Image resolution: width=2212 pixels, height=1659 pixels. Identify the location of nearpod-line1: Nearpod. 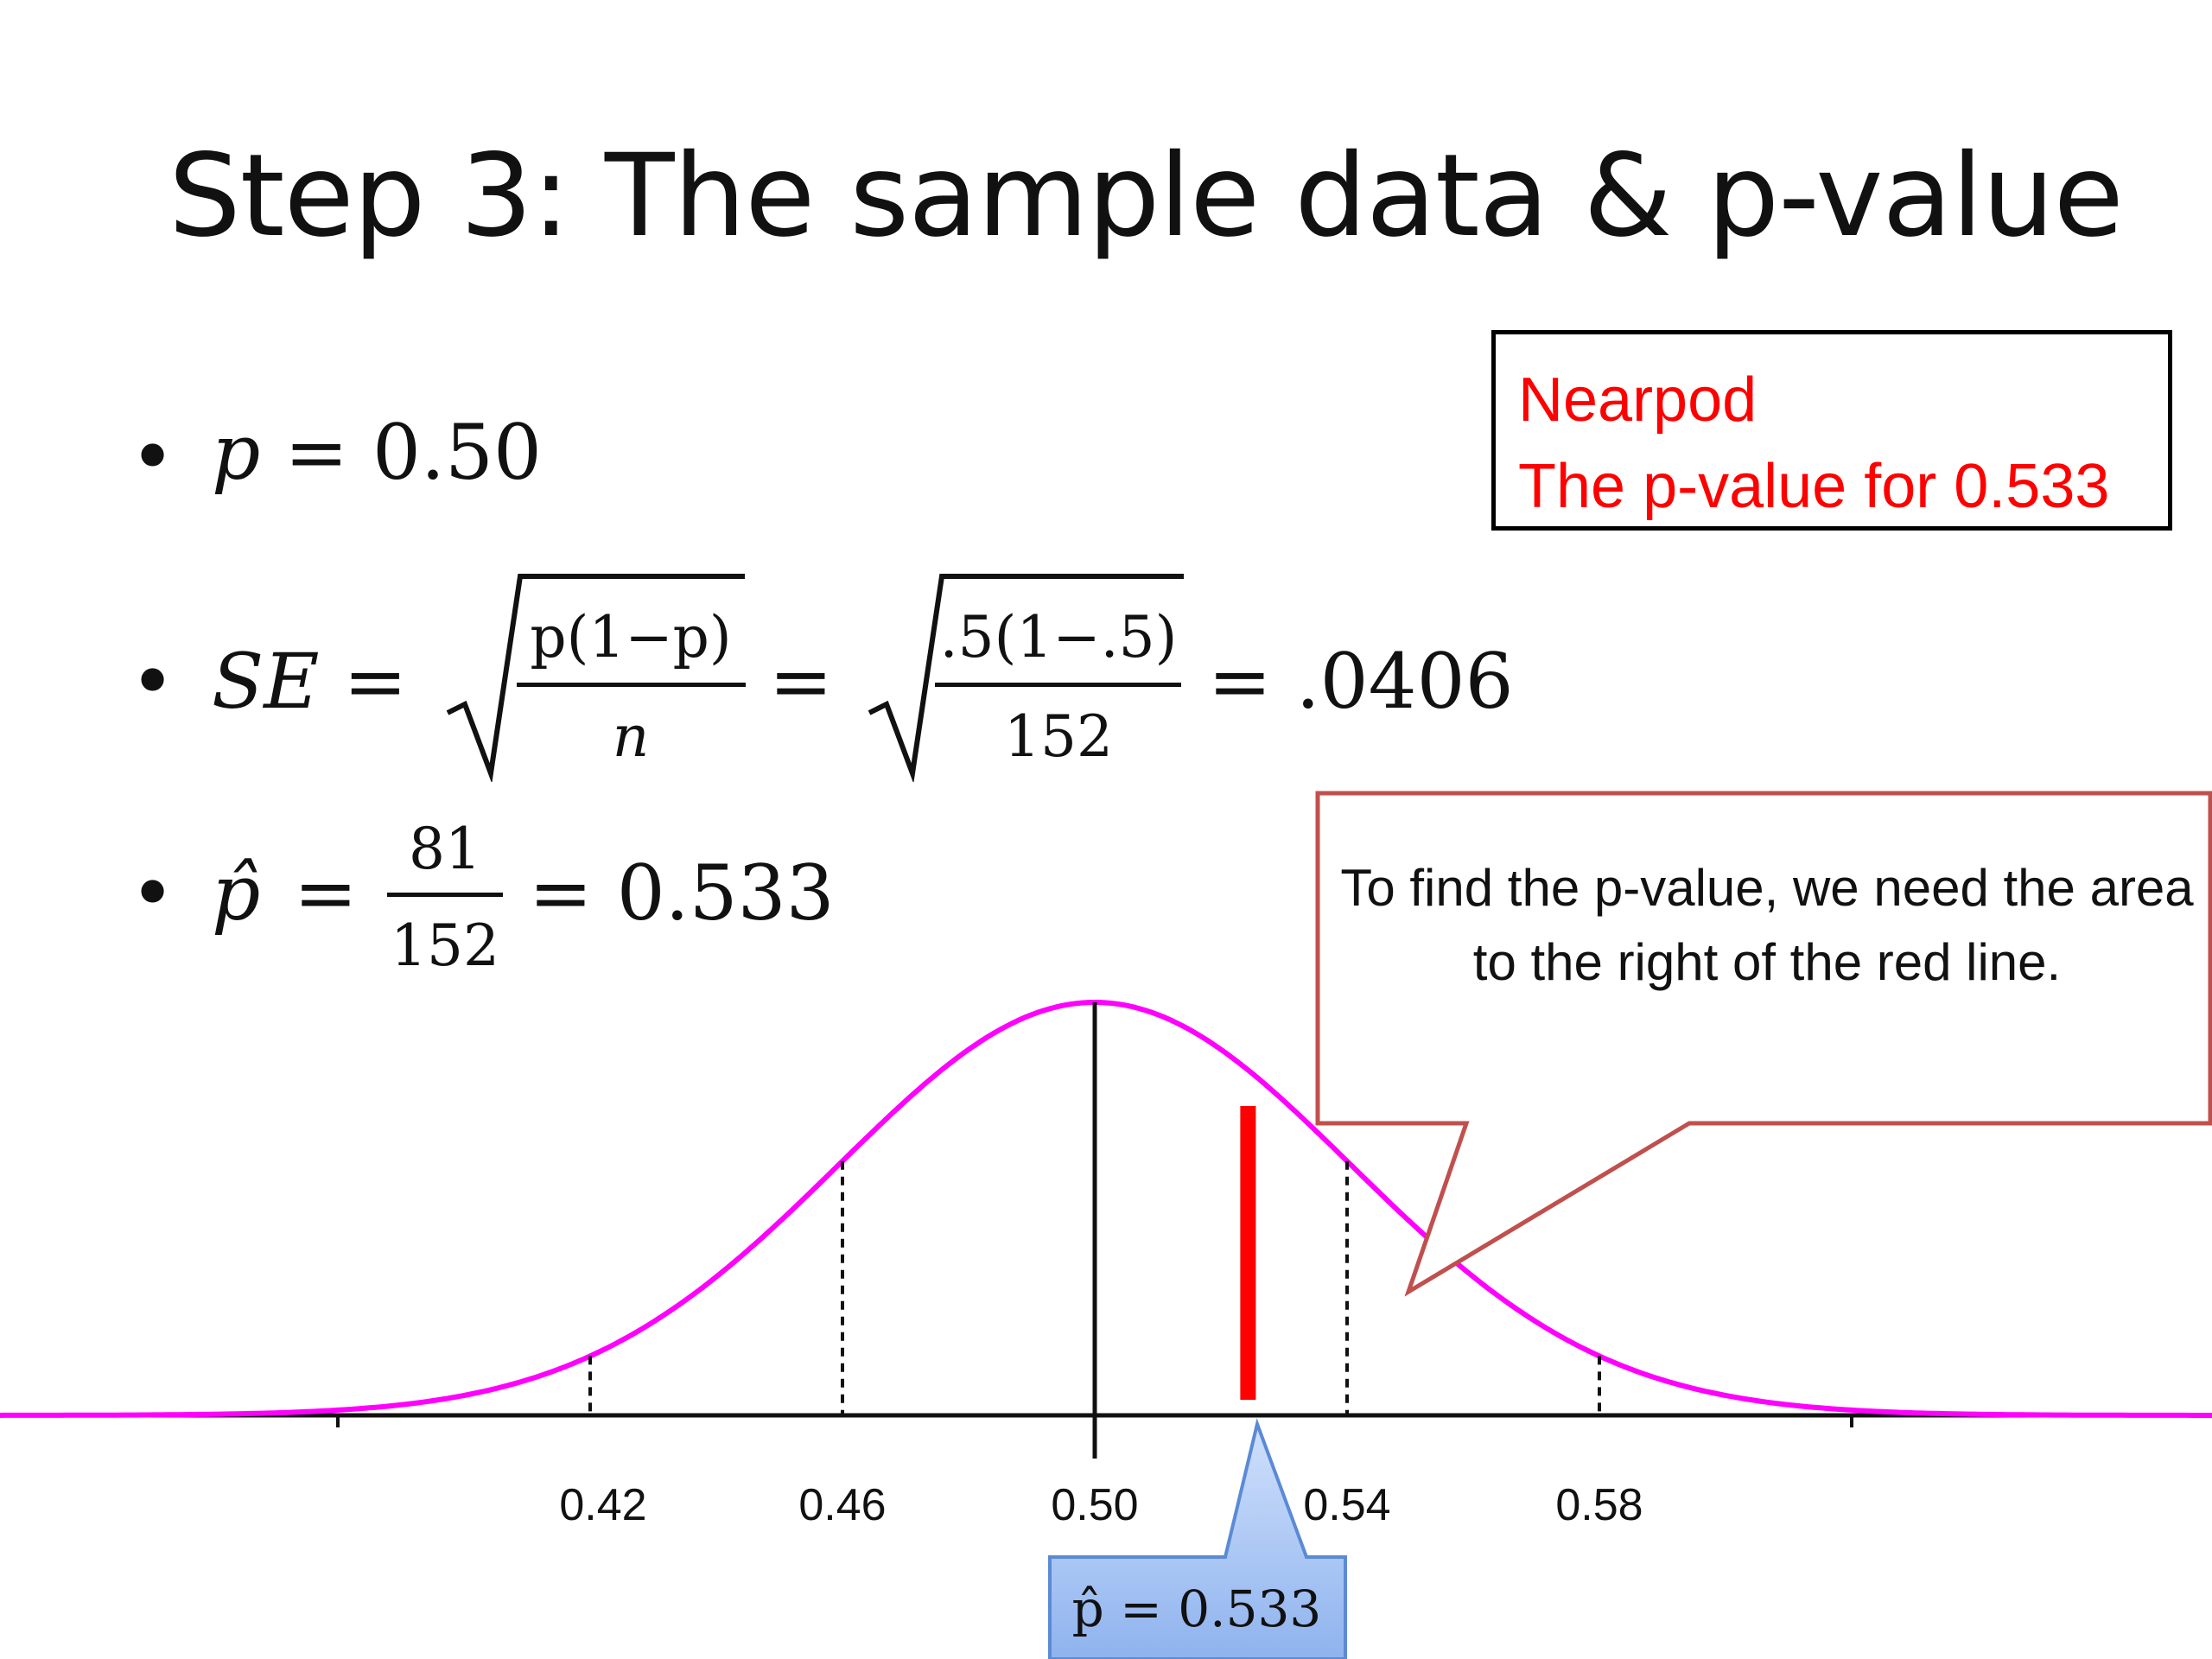
(1638, 400).